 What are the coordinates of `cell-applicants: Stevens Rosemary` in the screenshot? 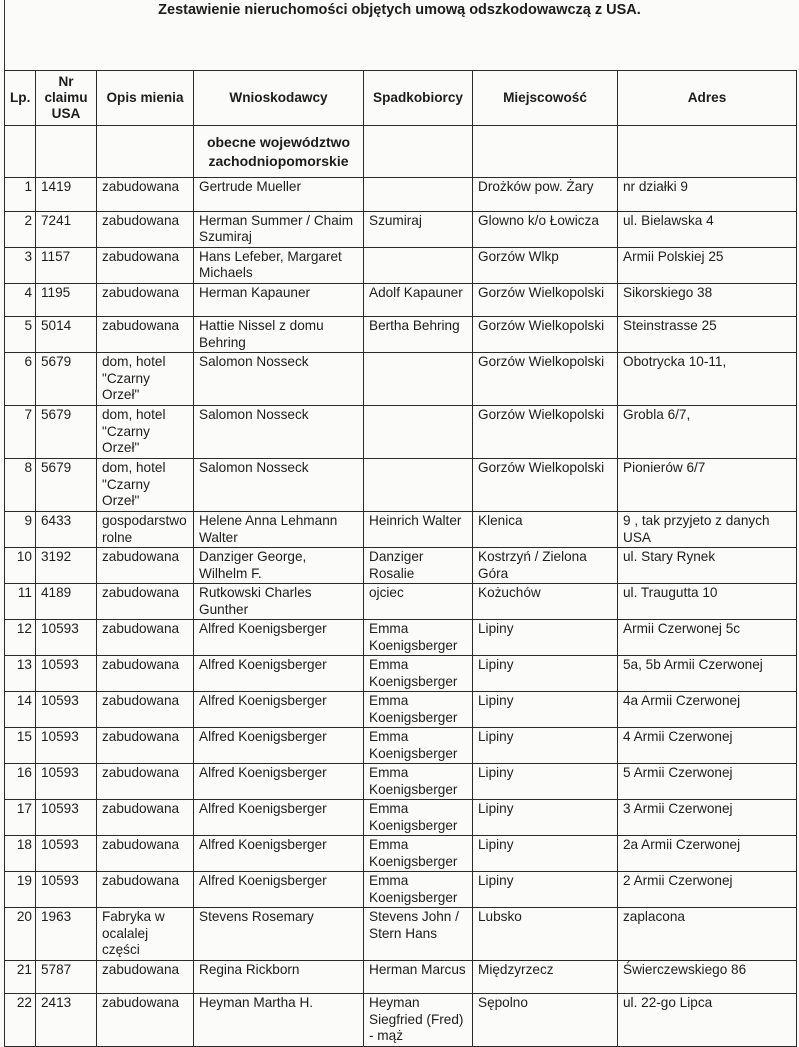 It's located at (278, 934).